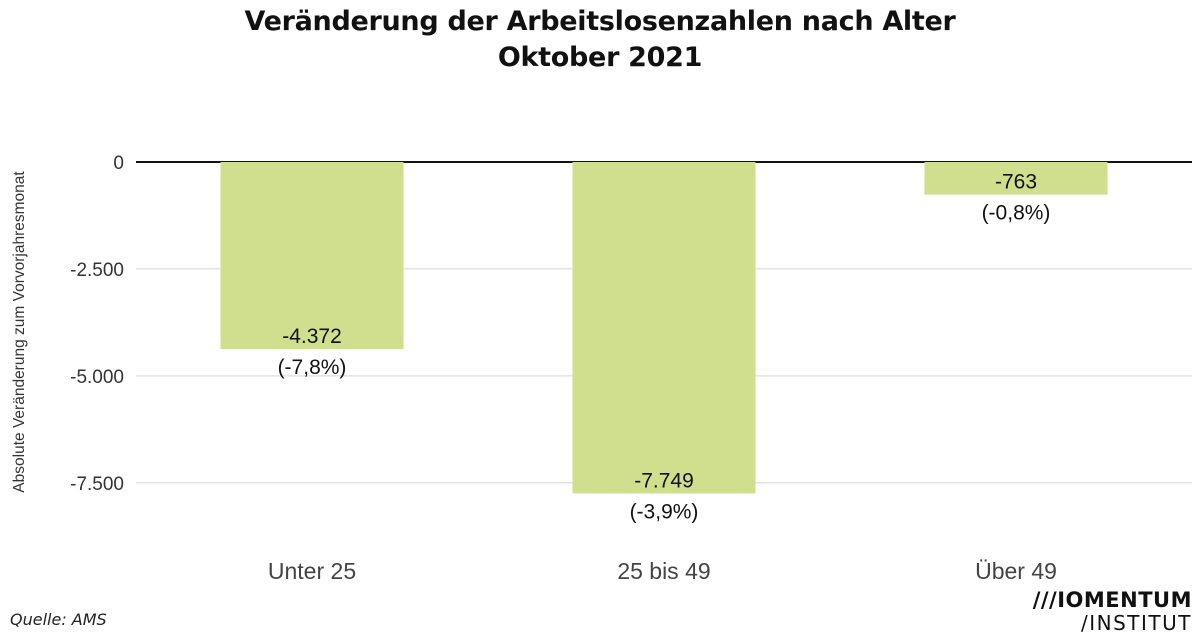  Describe the element at coordinates (312, 336) in the screenshot. I see `bar-value-label: -4.372` at that location.